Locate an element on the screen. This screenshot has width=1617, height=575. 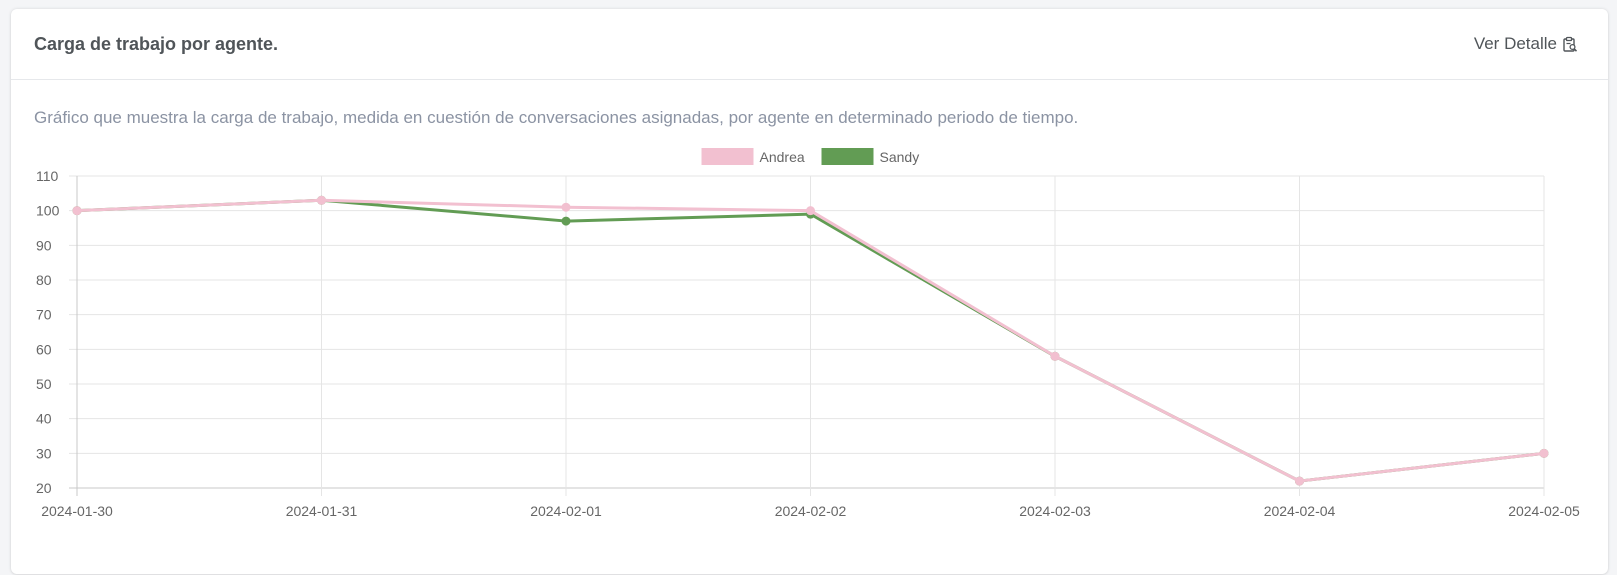
legend-swatch-andrea is located at coordinates (727, 156).